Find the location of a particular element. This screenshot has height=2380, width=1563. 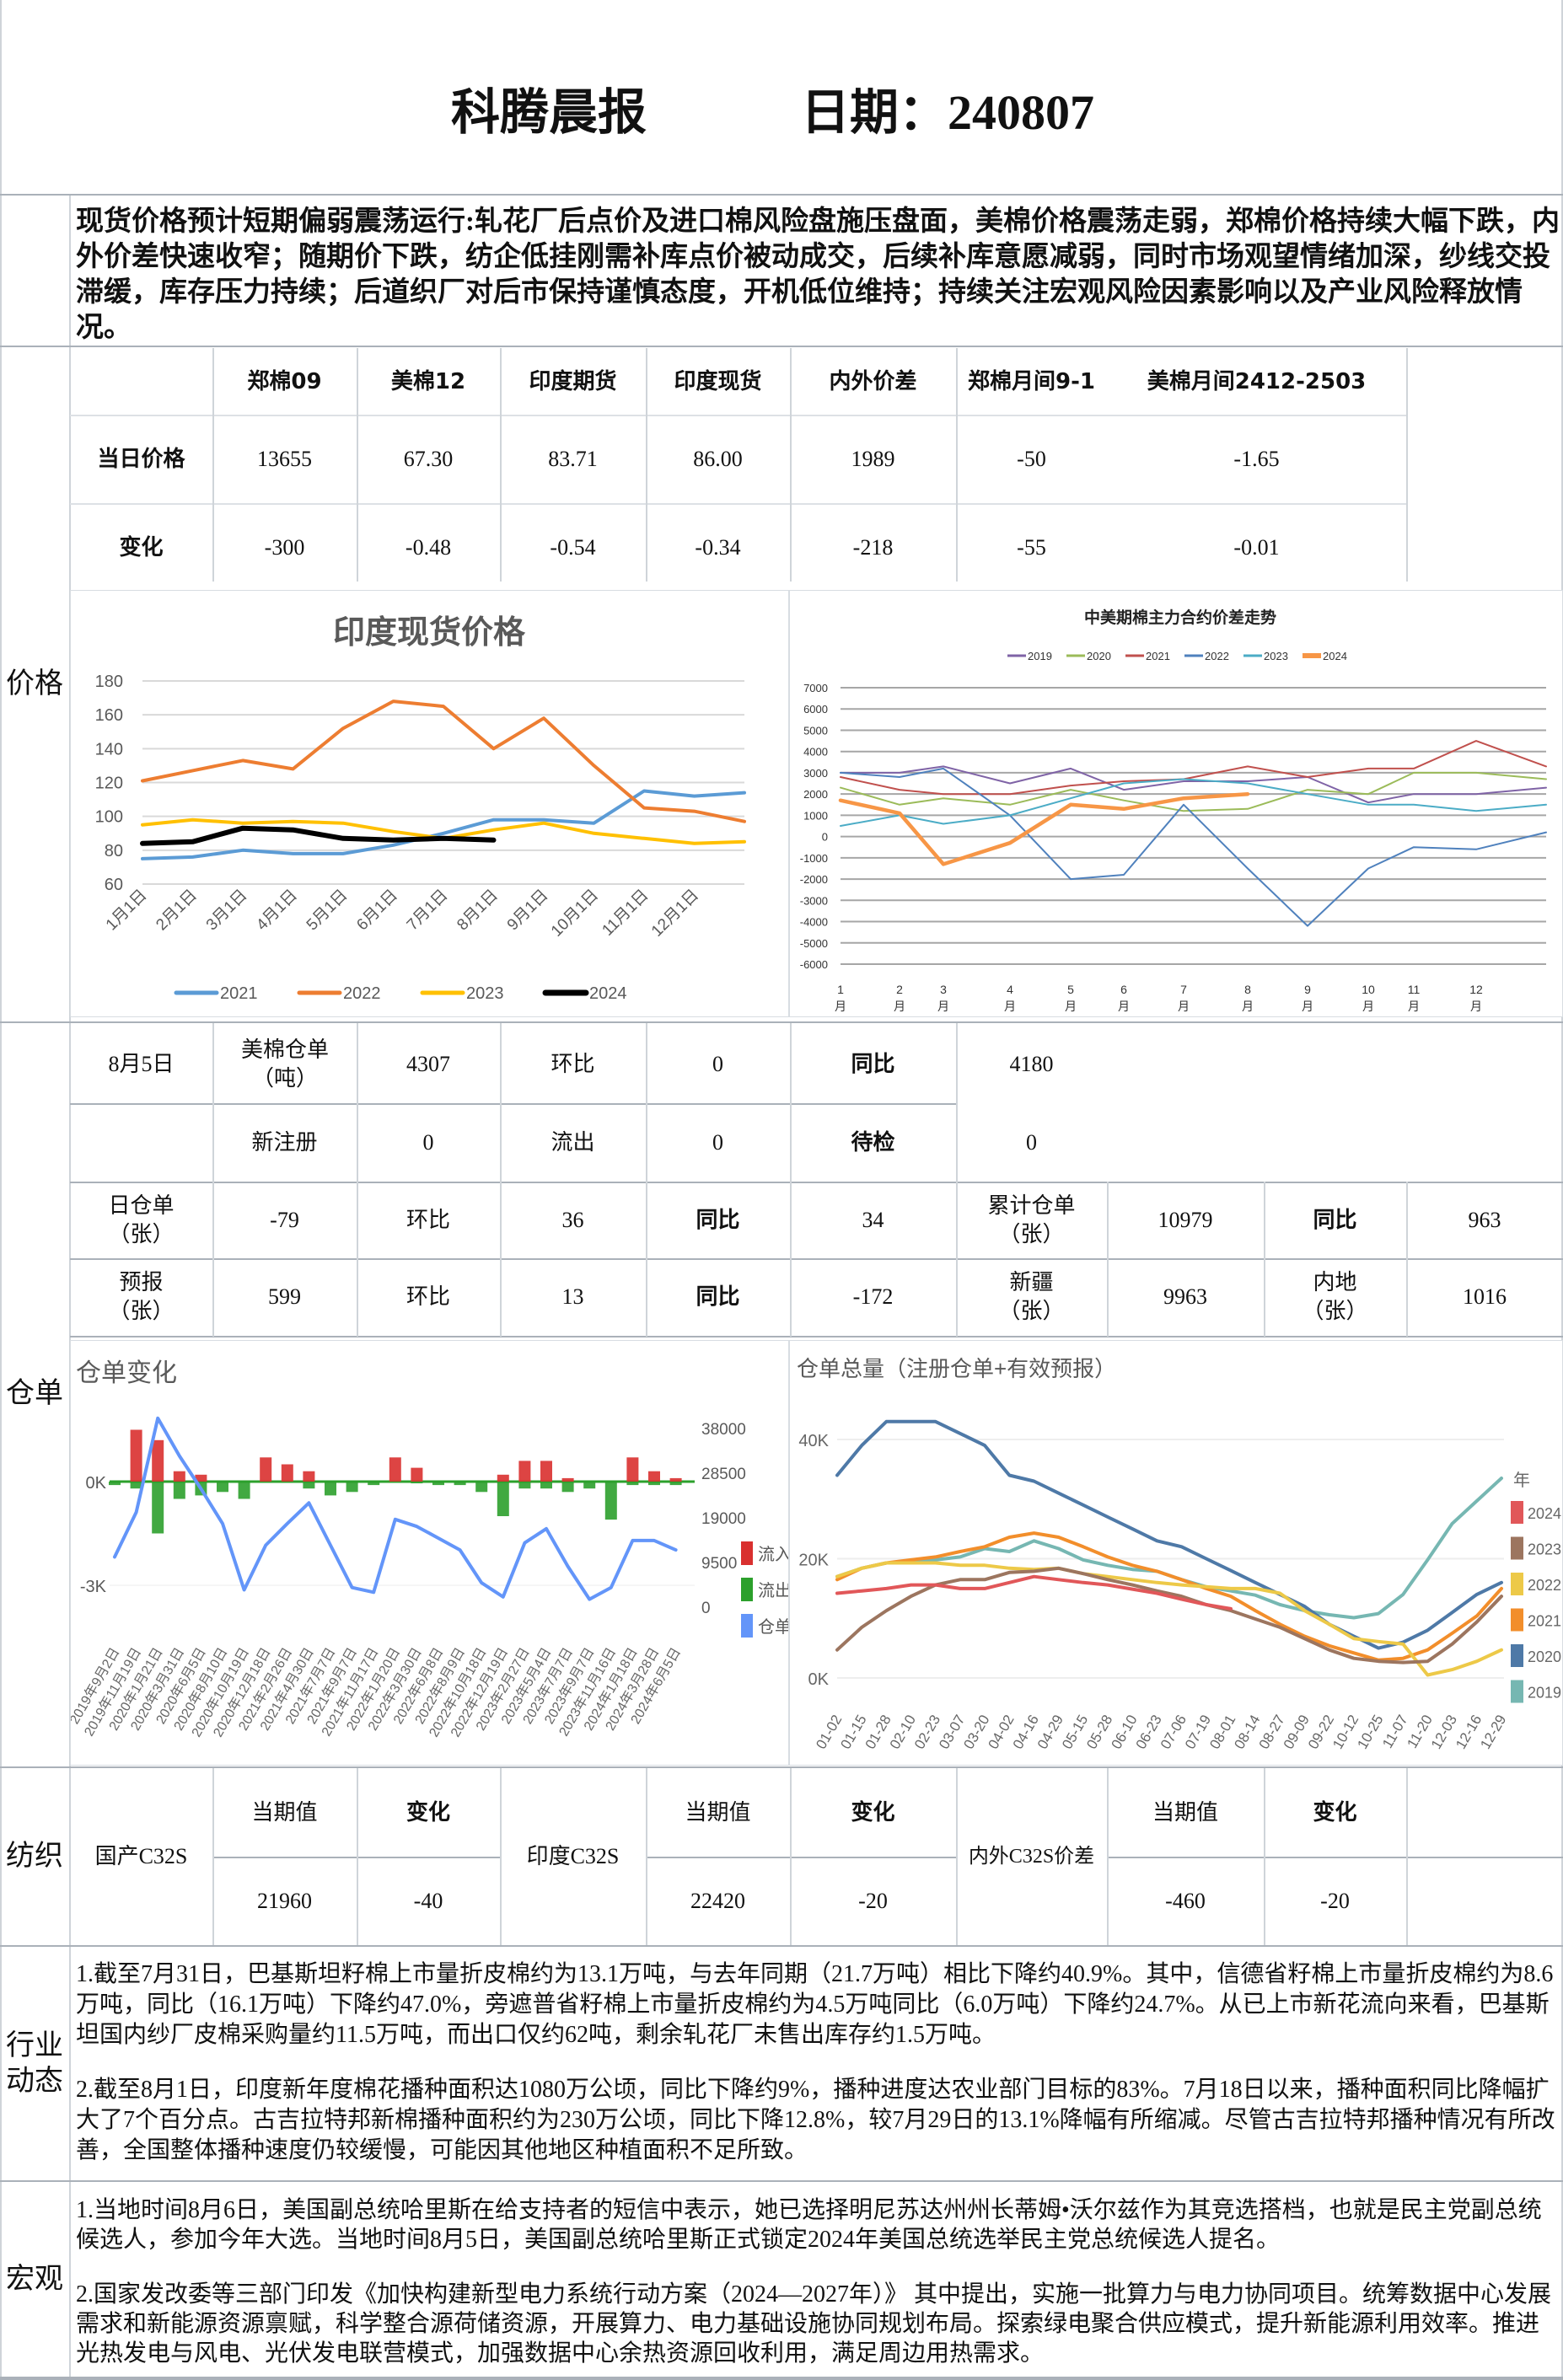

y-tick-label: 0 is located at coordinates (825, 837).